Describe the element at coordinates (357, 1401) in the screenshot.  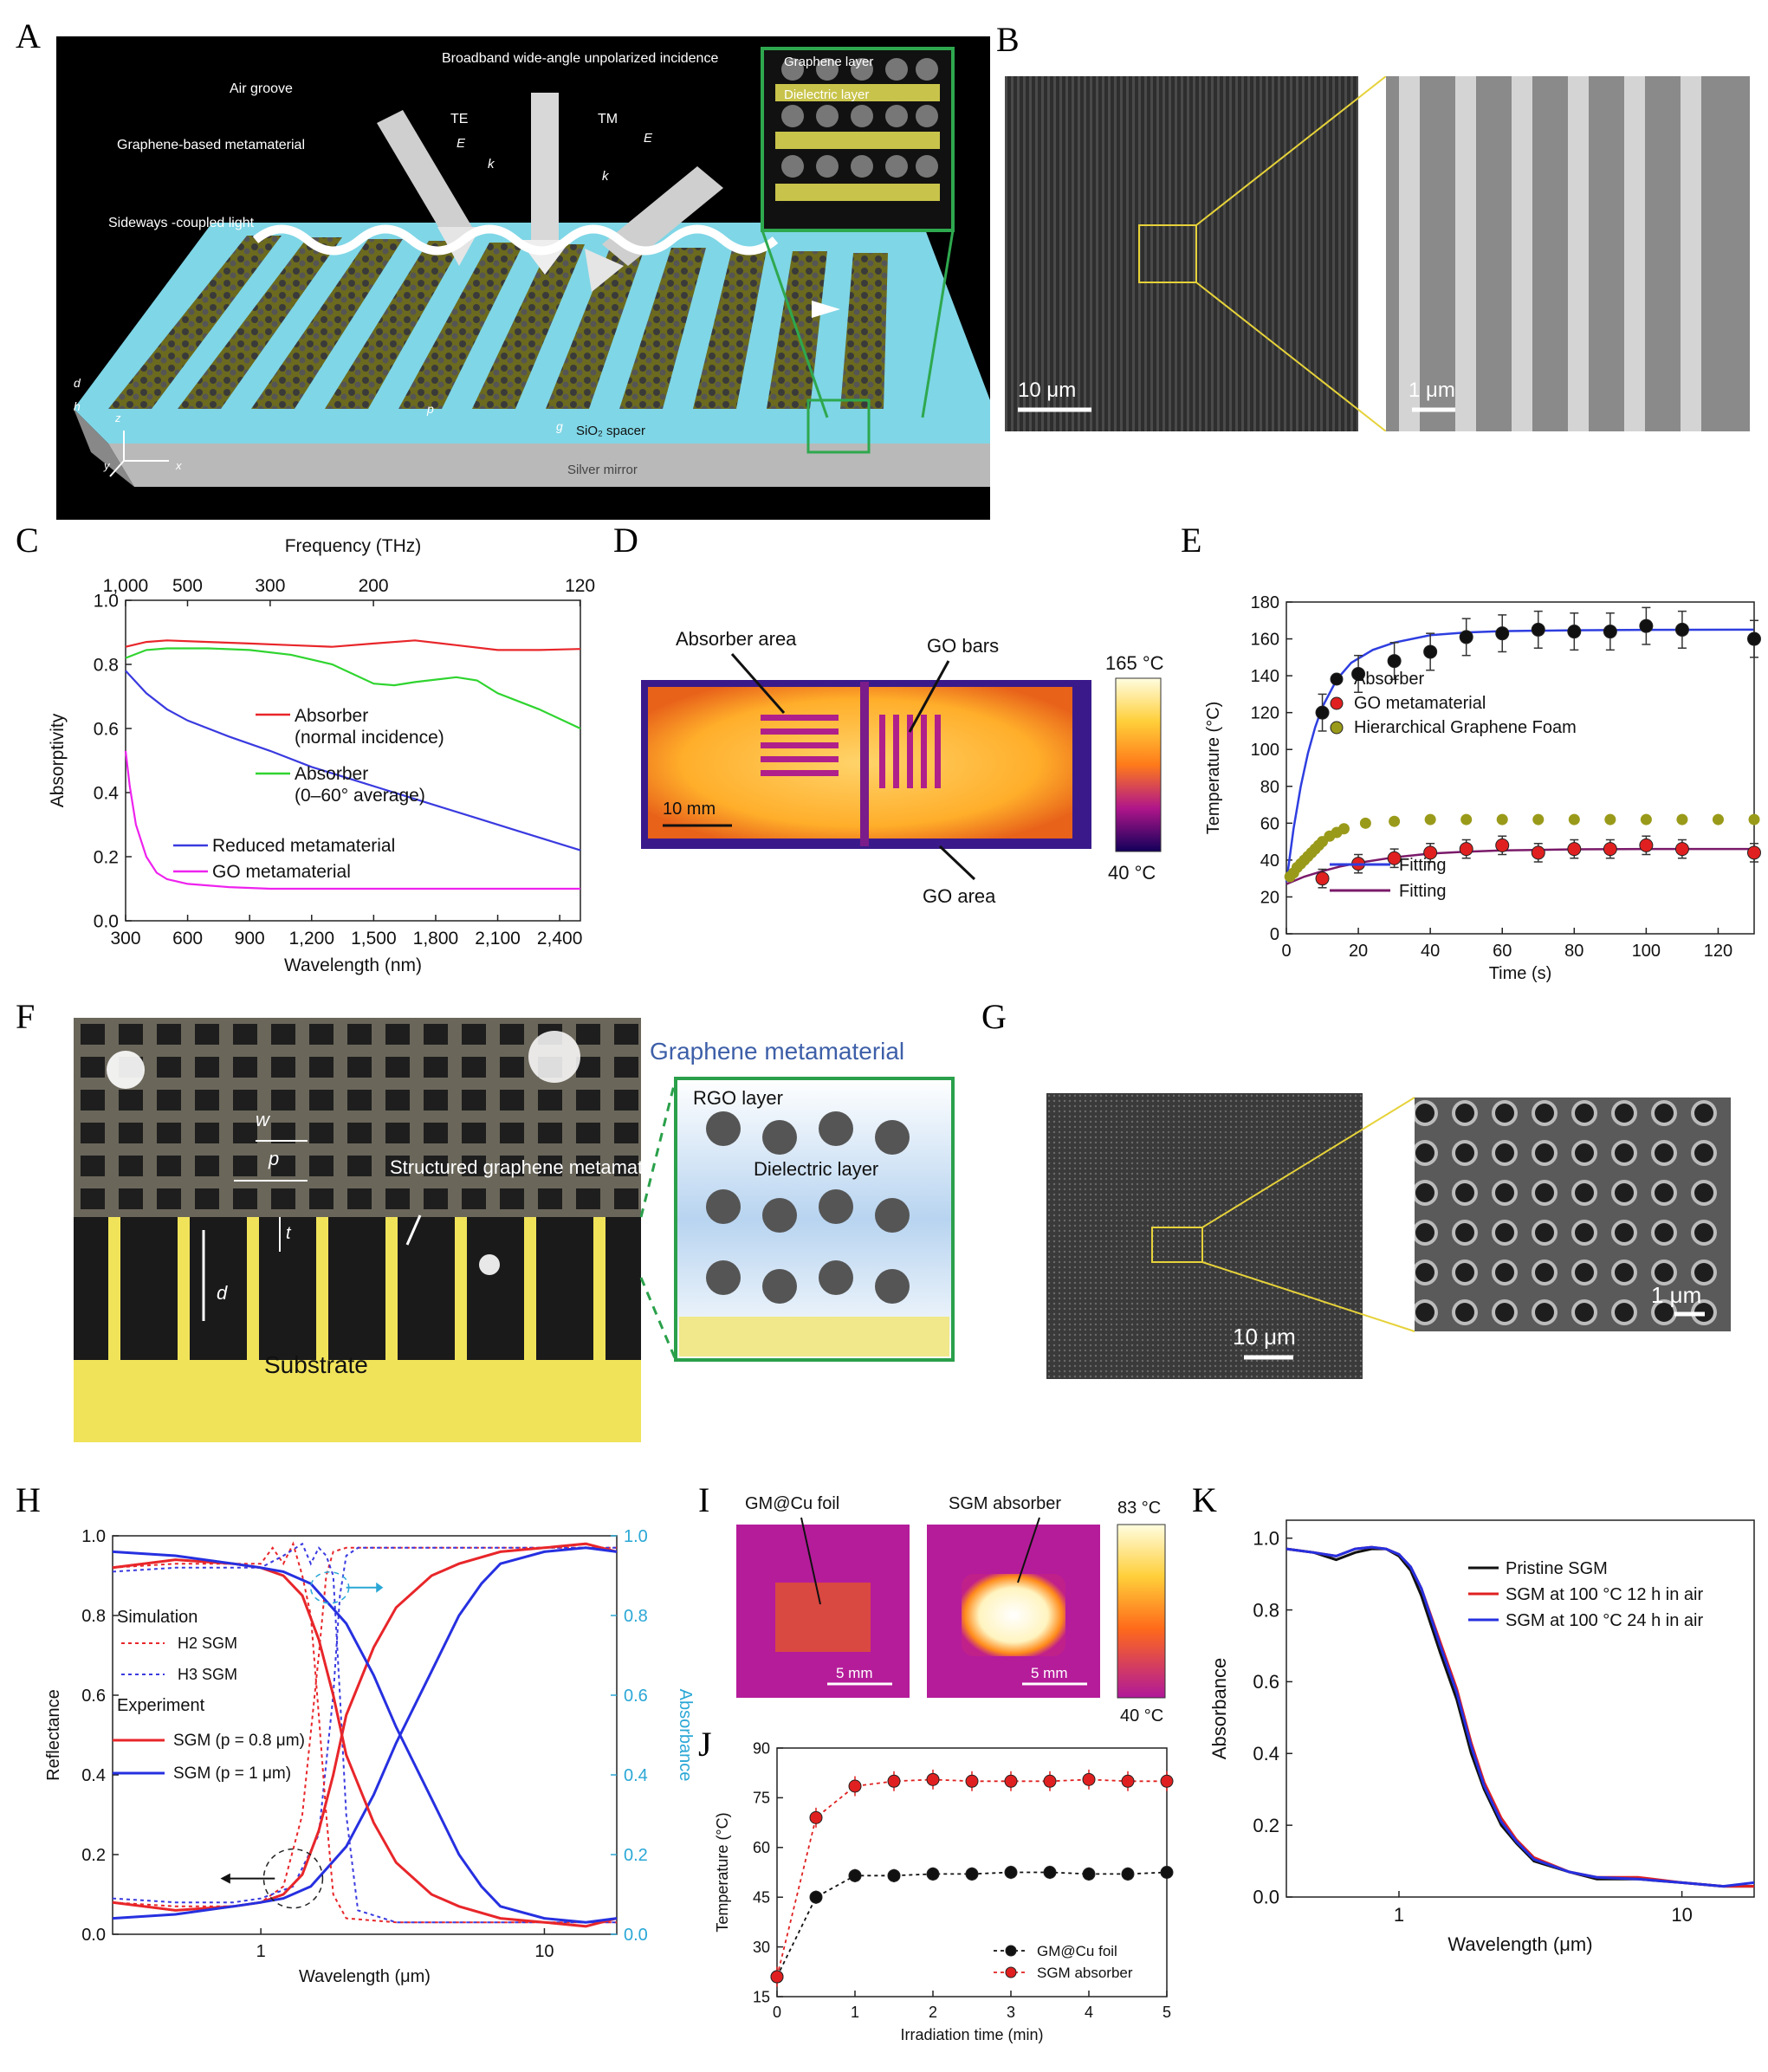
I see `substrate` at that location.